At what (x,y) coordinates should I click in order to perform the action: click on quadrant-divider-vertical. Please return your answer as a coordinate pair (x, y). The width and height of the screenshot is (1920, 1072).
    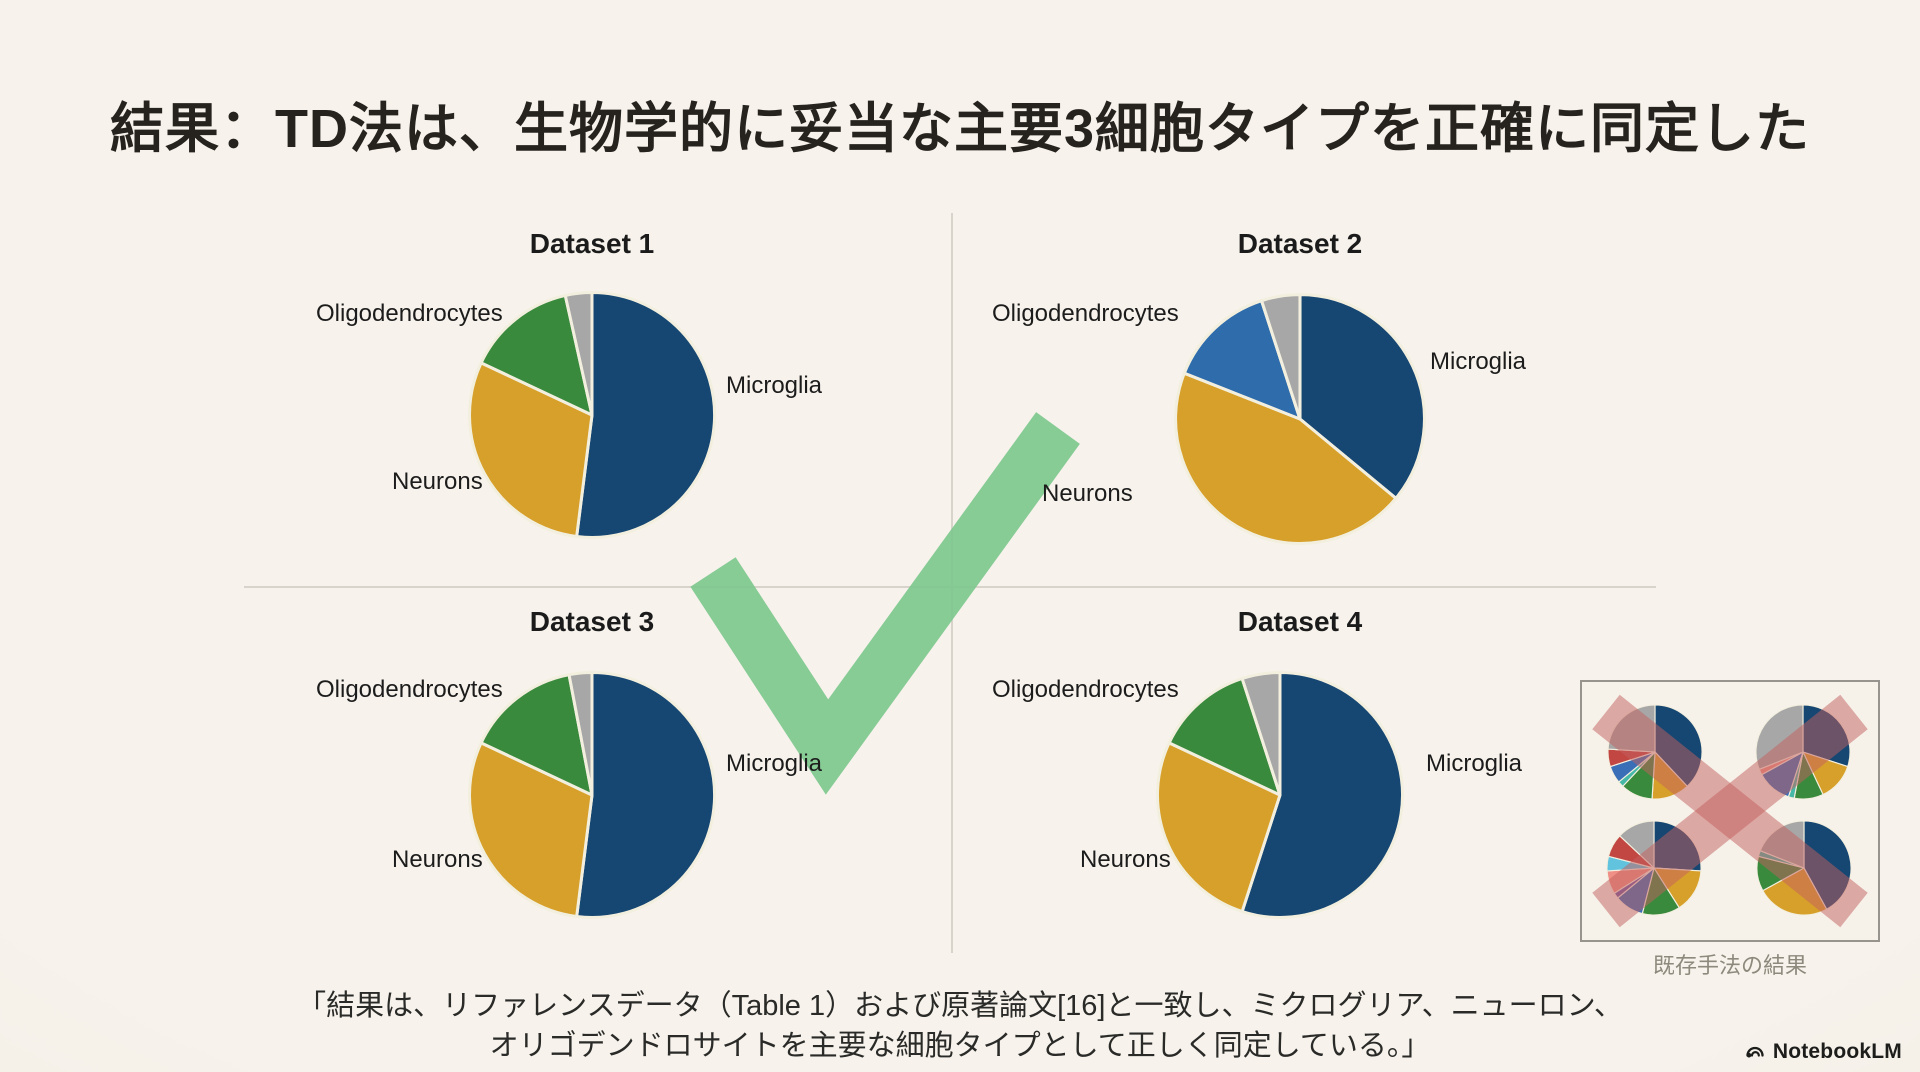
    Looking at the image, I should click on (952, 583).